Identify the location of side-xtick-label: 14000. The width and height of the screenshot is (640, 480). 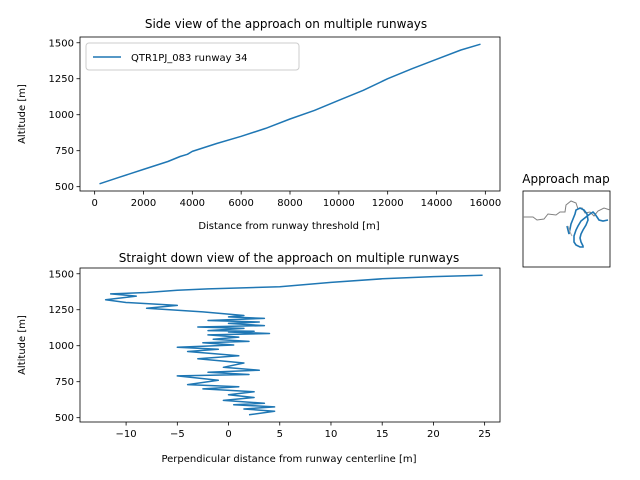
(437, 203).